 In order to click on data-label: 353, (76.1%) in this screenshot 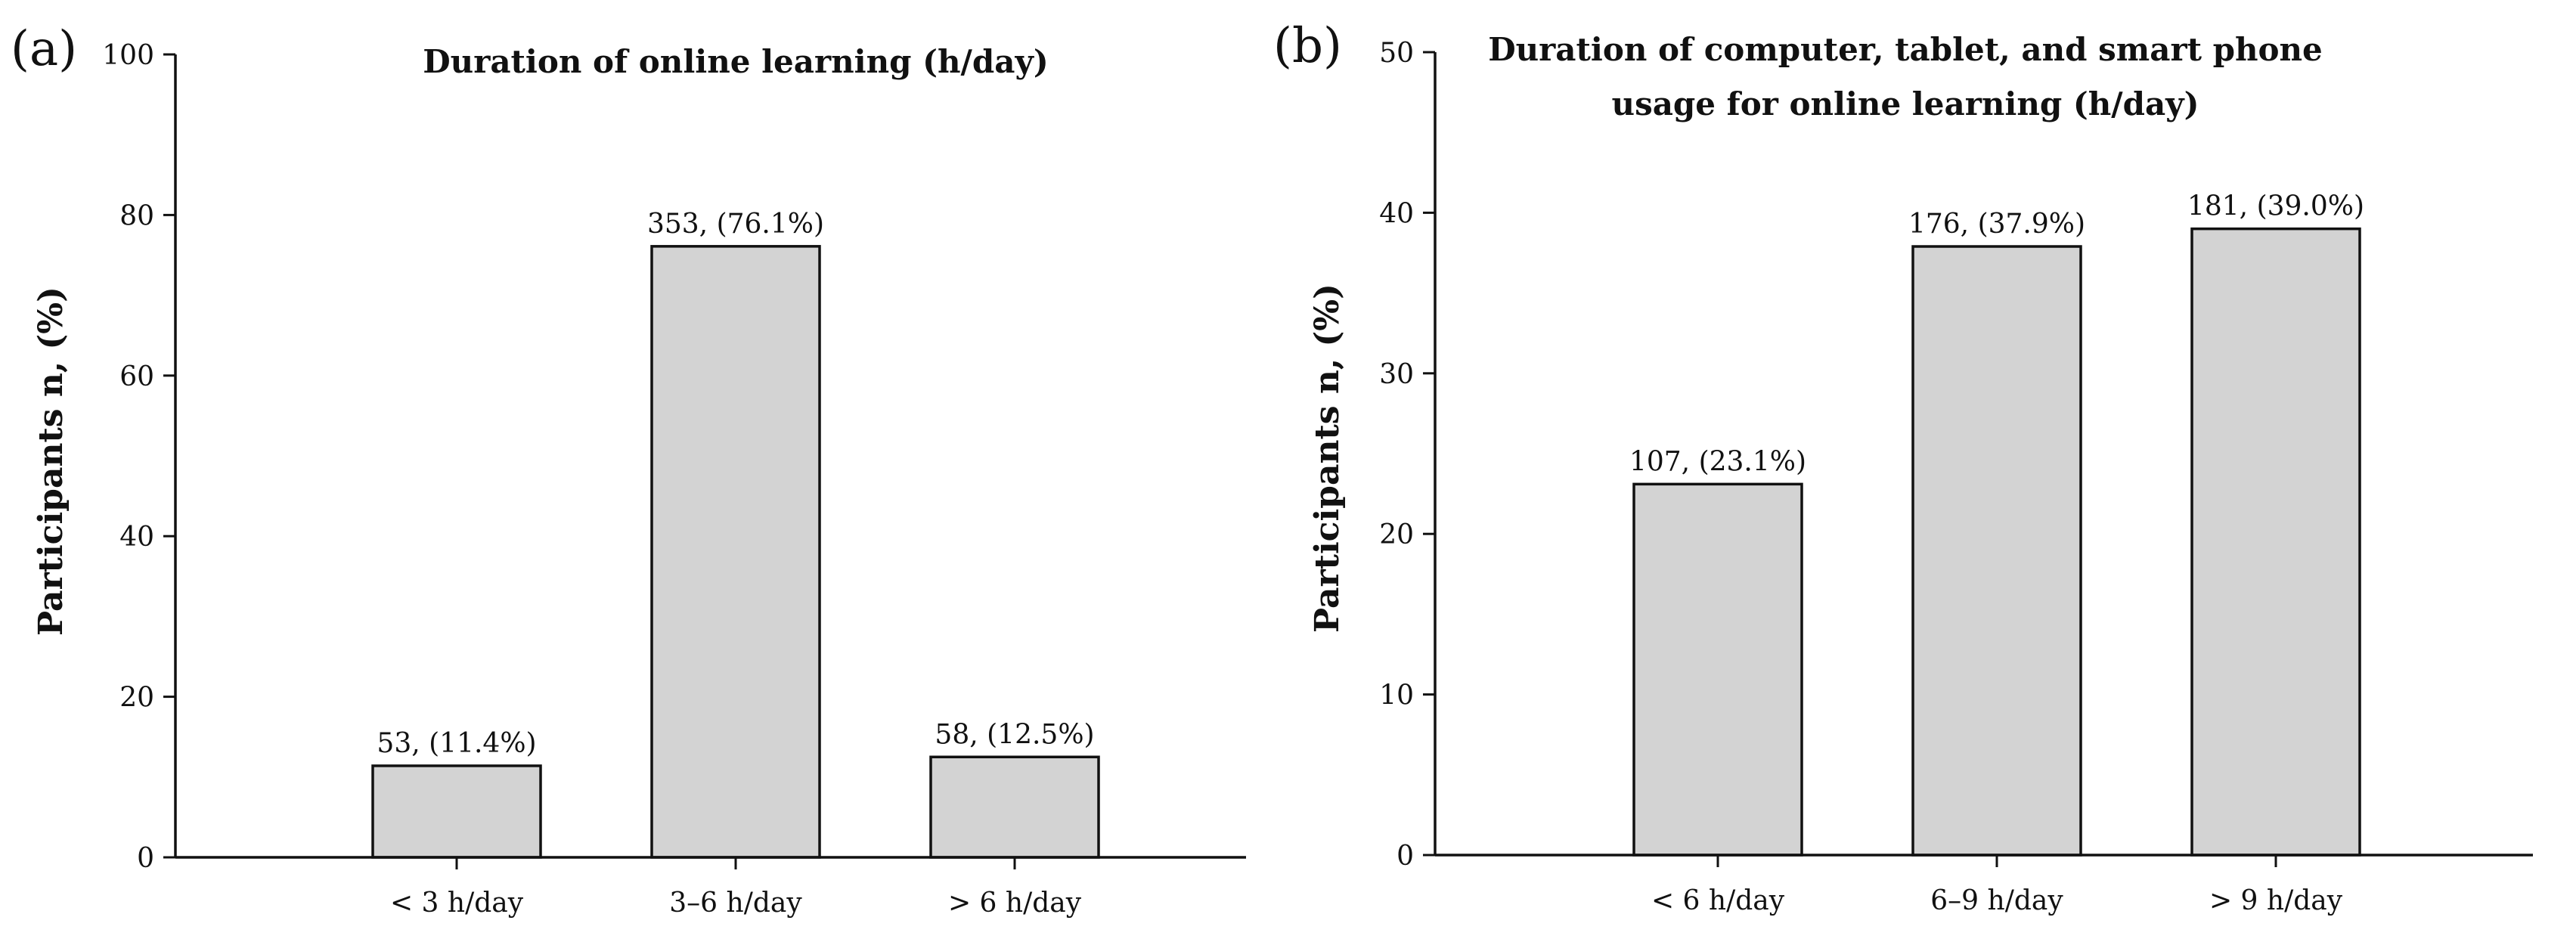, I will do `click(735, 224)`.